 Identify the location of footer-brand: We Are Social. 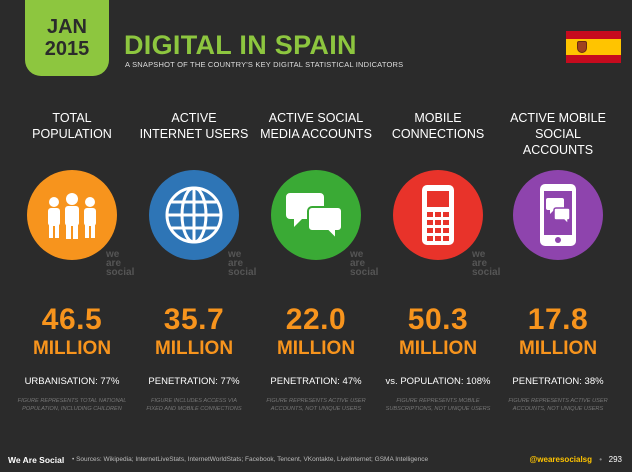
(36, 460).